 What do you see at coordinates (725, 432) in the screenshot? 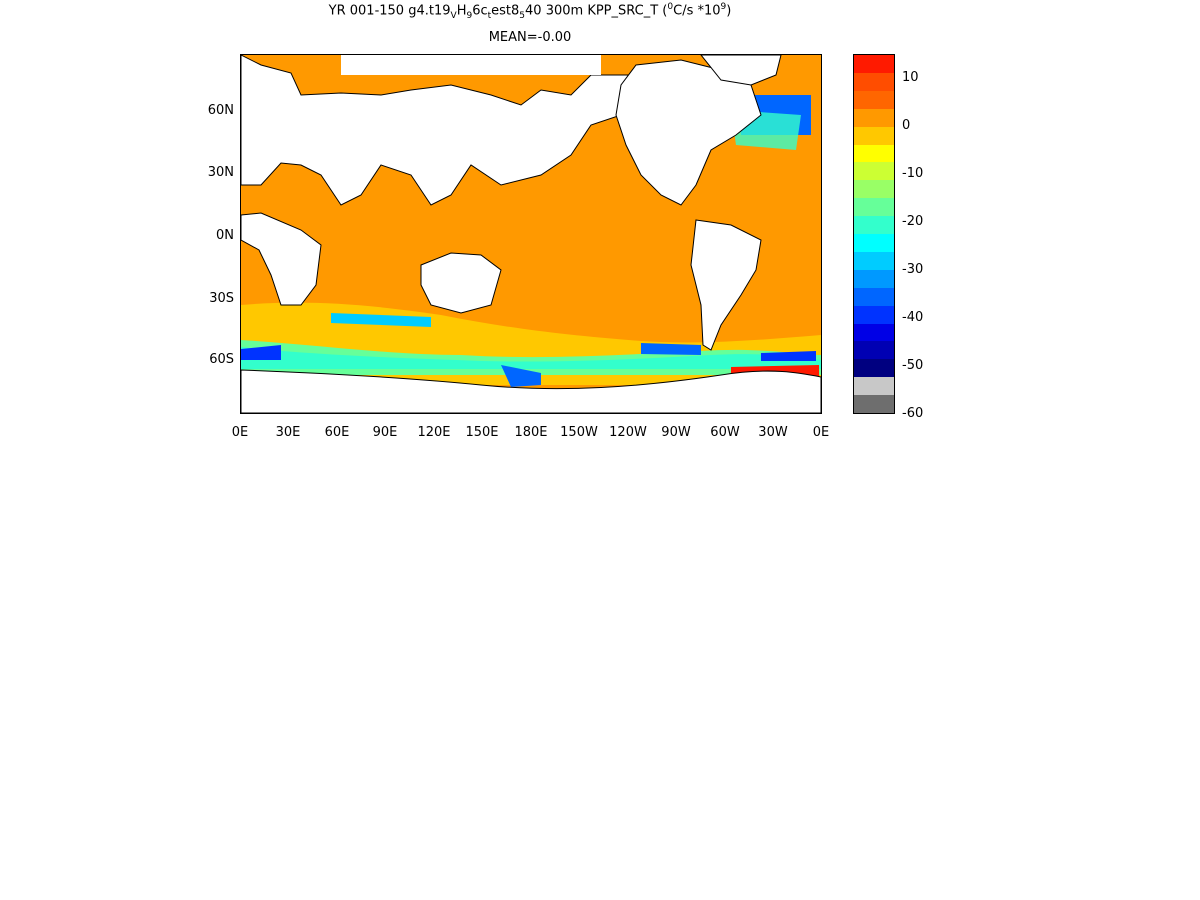
I see `x-tick-60w: 60W` at bounding box center [725, 432].